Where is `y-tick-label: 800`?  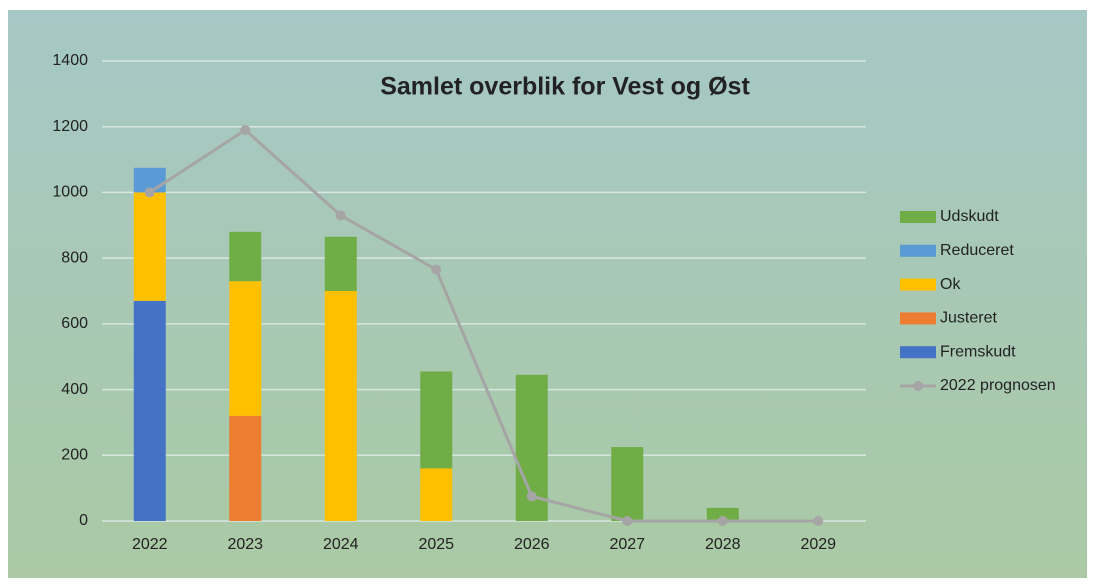
y-tick-label: 800 is located at coordinates (74, 257).